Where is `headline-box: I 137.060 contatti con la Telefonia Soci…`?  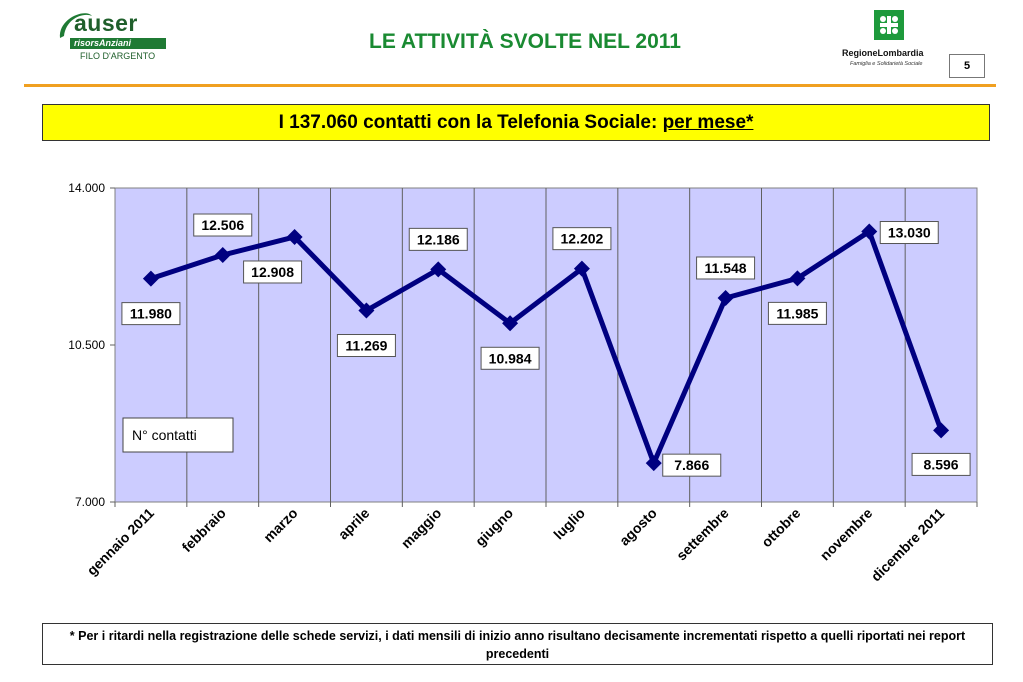
headline-box: I 137.060 contatti con la Telefonia Soci… is located at coordinates (516, 122).